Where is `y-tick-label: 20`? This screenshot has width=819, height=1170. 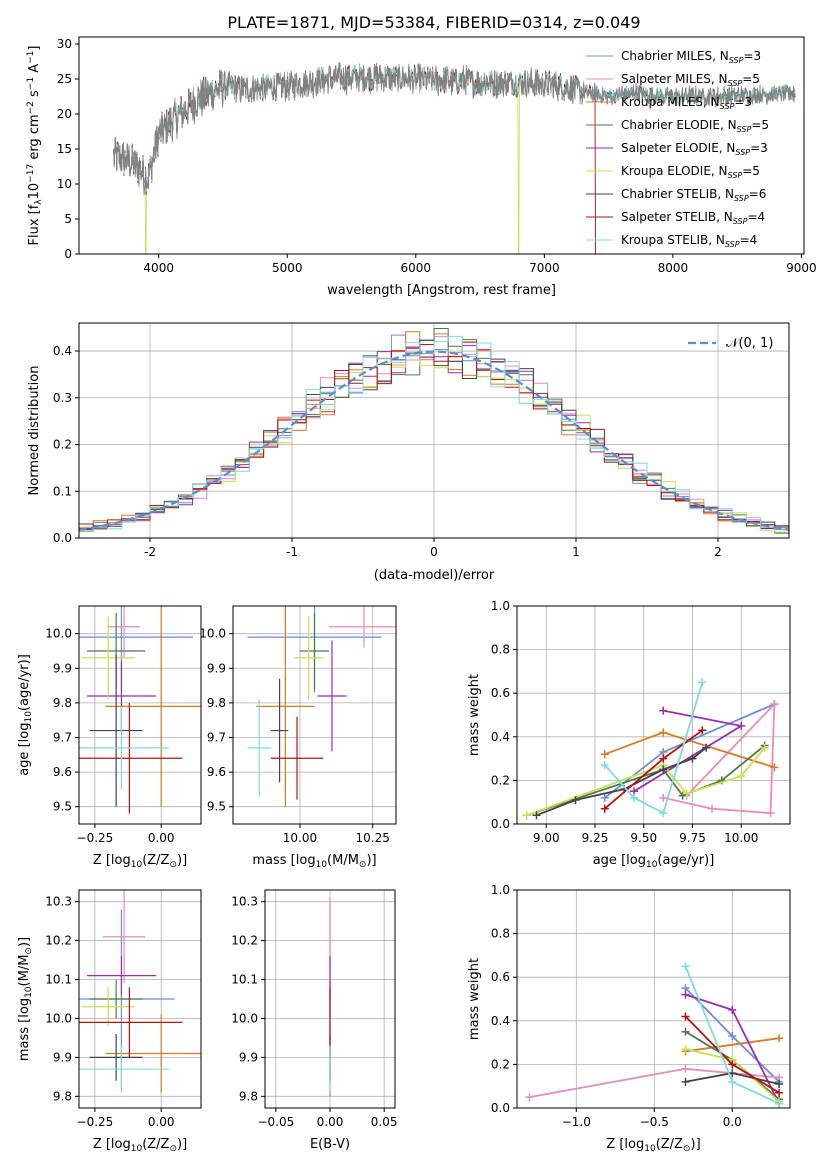 y-tick-label: 20 is located at coordinates (64, 114).